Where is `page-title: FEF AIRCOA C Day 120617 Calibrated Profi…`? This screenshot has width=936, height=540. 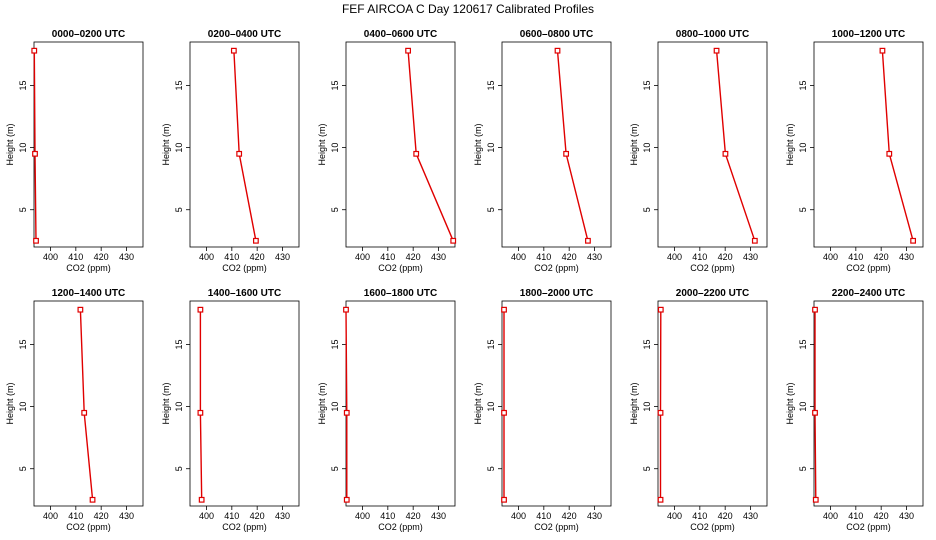 page-title: FEF AIRCOA C Day 120617 Calibrated Profi… is located at coordinates (468, 9).